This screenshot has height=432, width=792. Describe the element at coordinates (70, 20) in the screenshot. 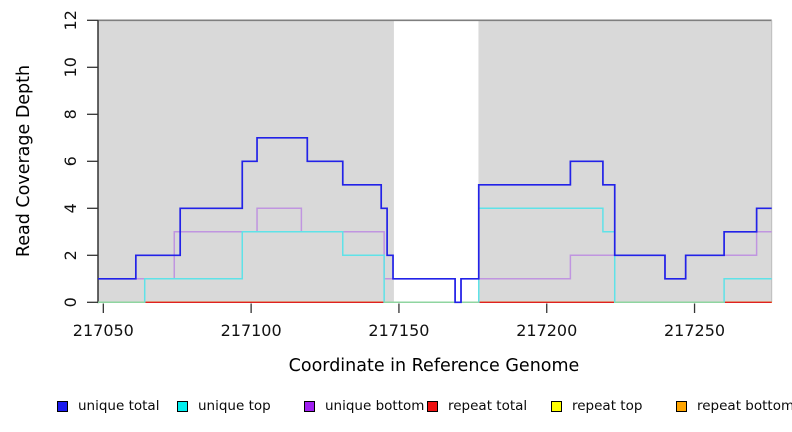

I see `y-tick-label: 12` at that location.